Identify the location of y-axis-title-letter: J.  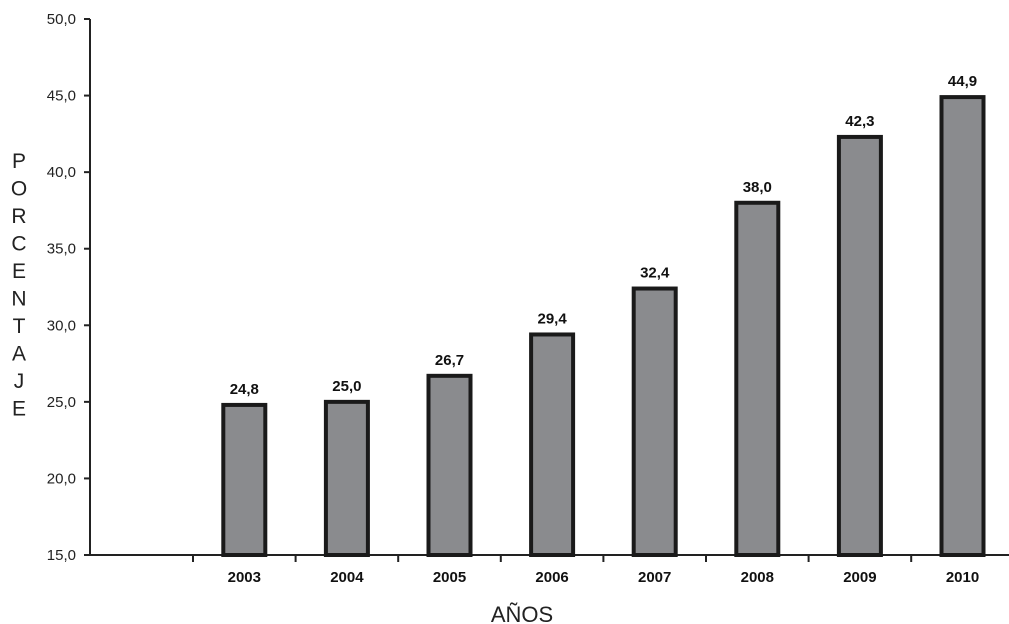
(19, 381).